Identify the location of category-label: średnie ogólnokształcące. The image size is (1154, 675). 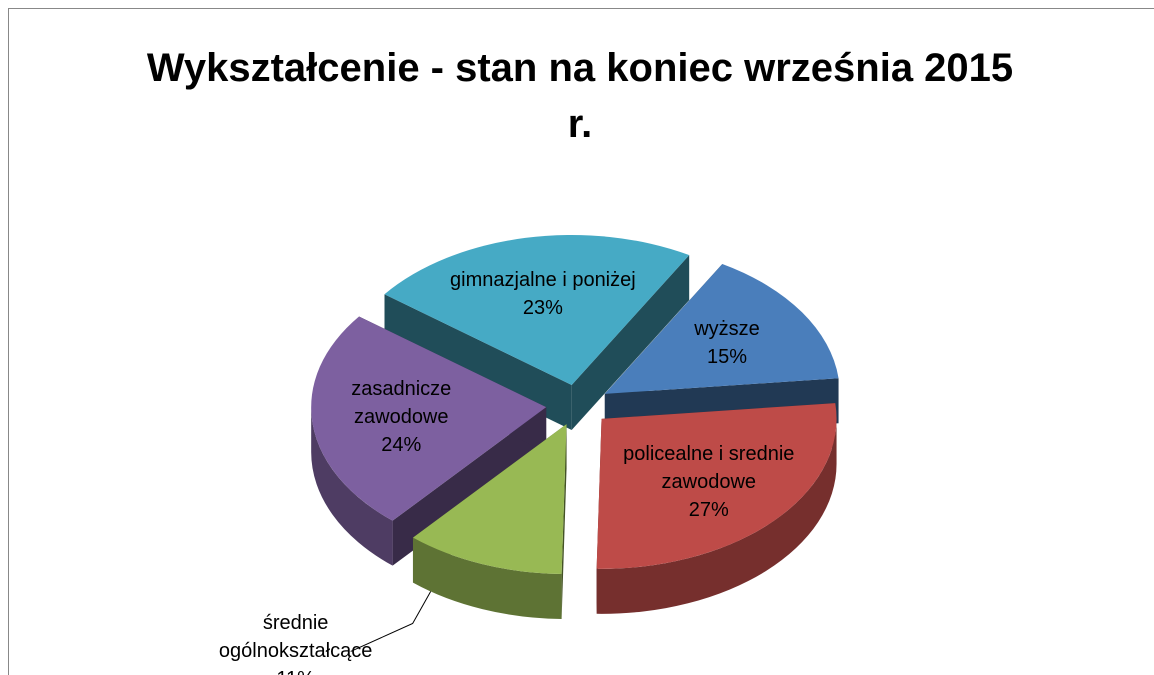
(295, 637).